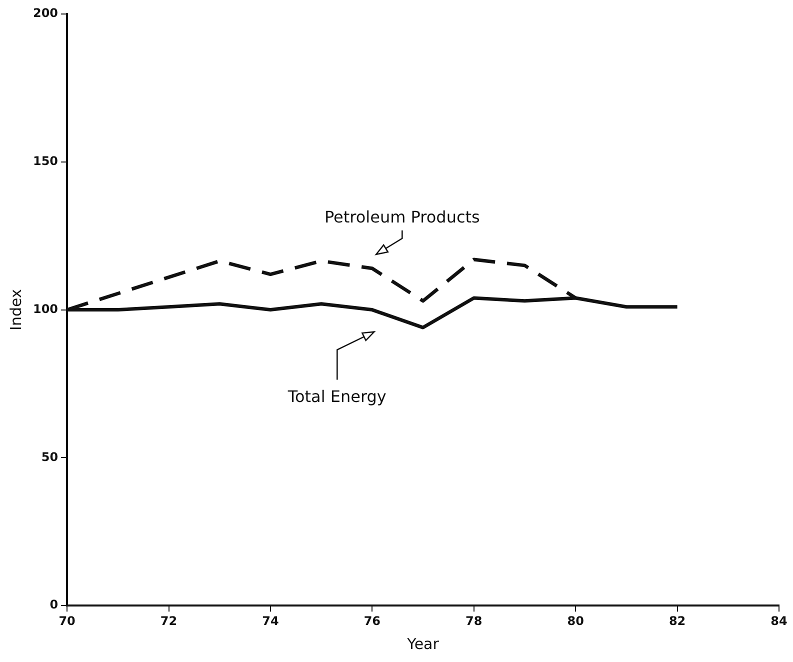  What do you see at coordinates (779, 621) in the screenshot?
I see `x-tick-label: 84` at bounding box center [779, 621].